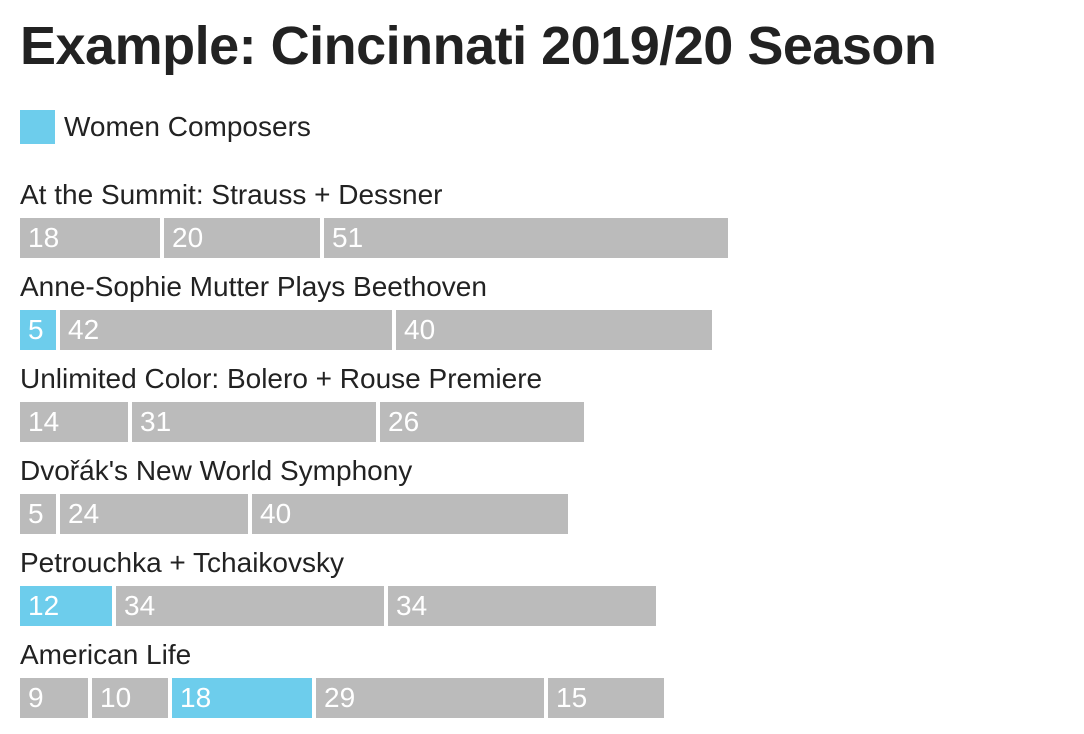 Image resolution: width=1084 pixels, height=734 pixels. Describe the element at coordinates (606, 698) in the screenshot. I see `bar-segment: 15` at that location.